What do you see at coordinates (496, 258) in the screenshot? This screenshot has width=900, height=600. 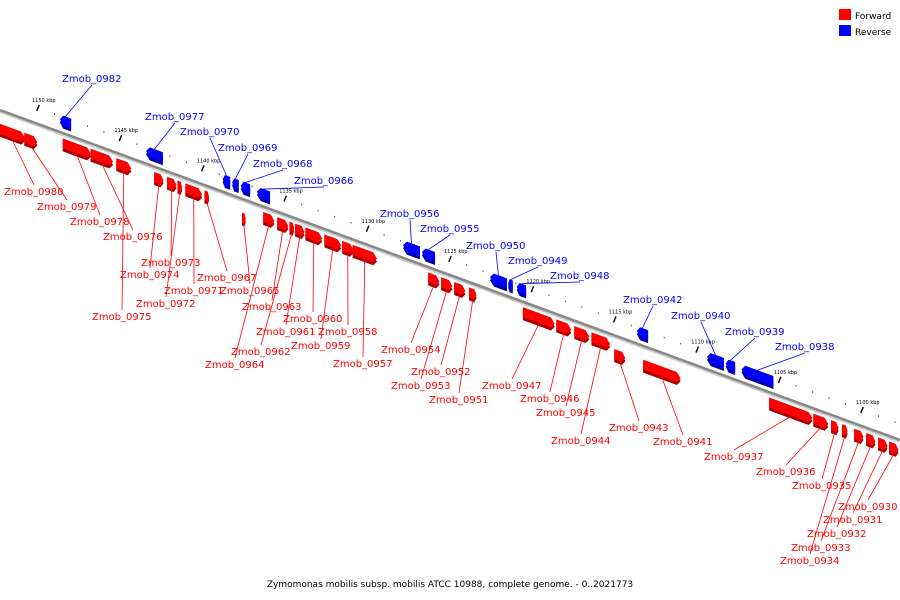 I see `gene-label-zmob_0950: Zmob_0950` at bounding box center [496, 258].